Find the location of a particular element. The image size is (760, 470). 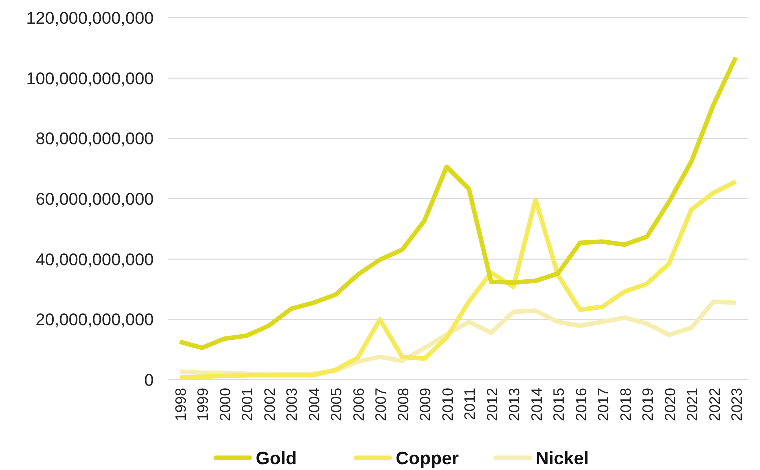

x-tick-label: 2003 is located at coordinates (293, 405).